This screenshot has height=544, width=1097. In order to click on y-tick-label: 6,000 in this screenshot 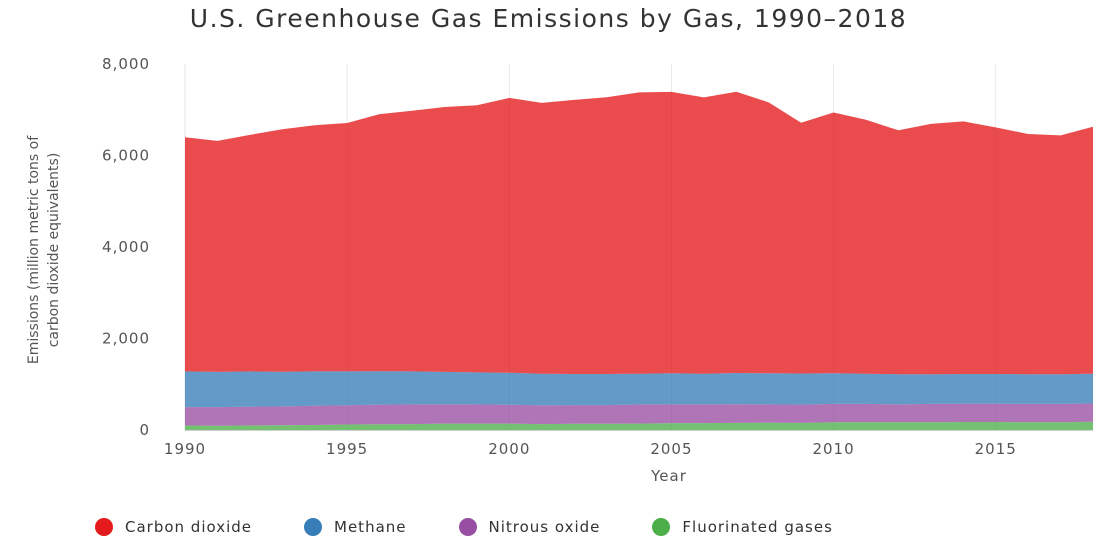, I will do `click(126, 156)`.